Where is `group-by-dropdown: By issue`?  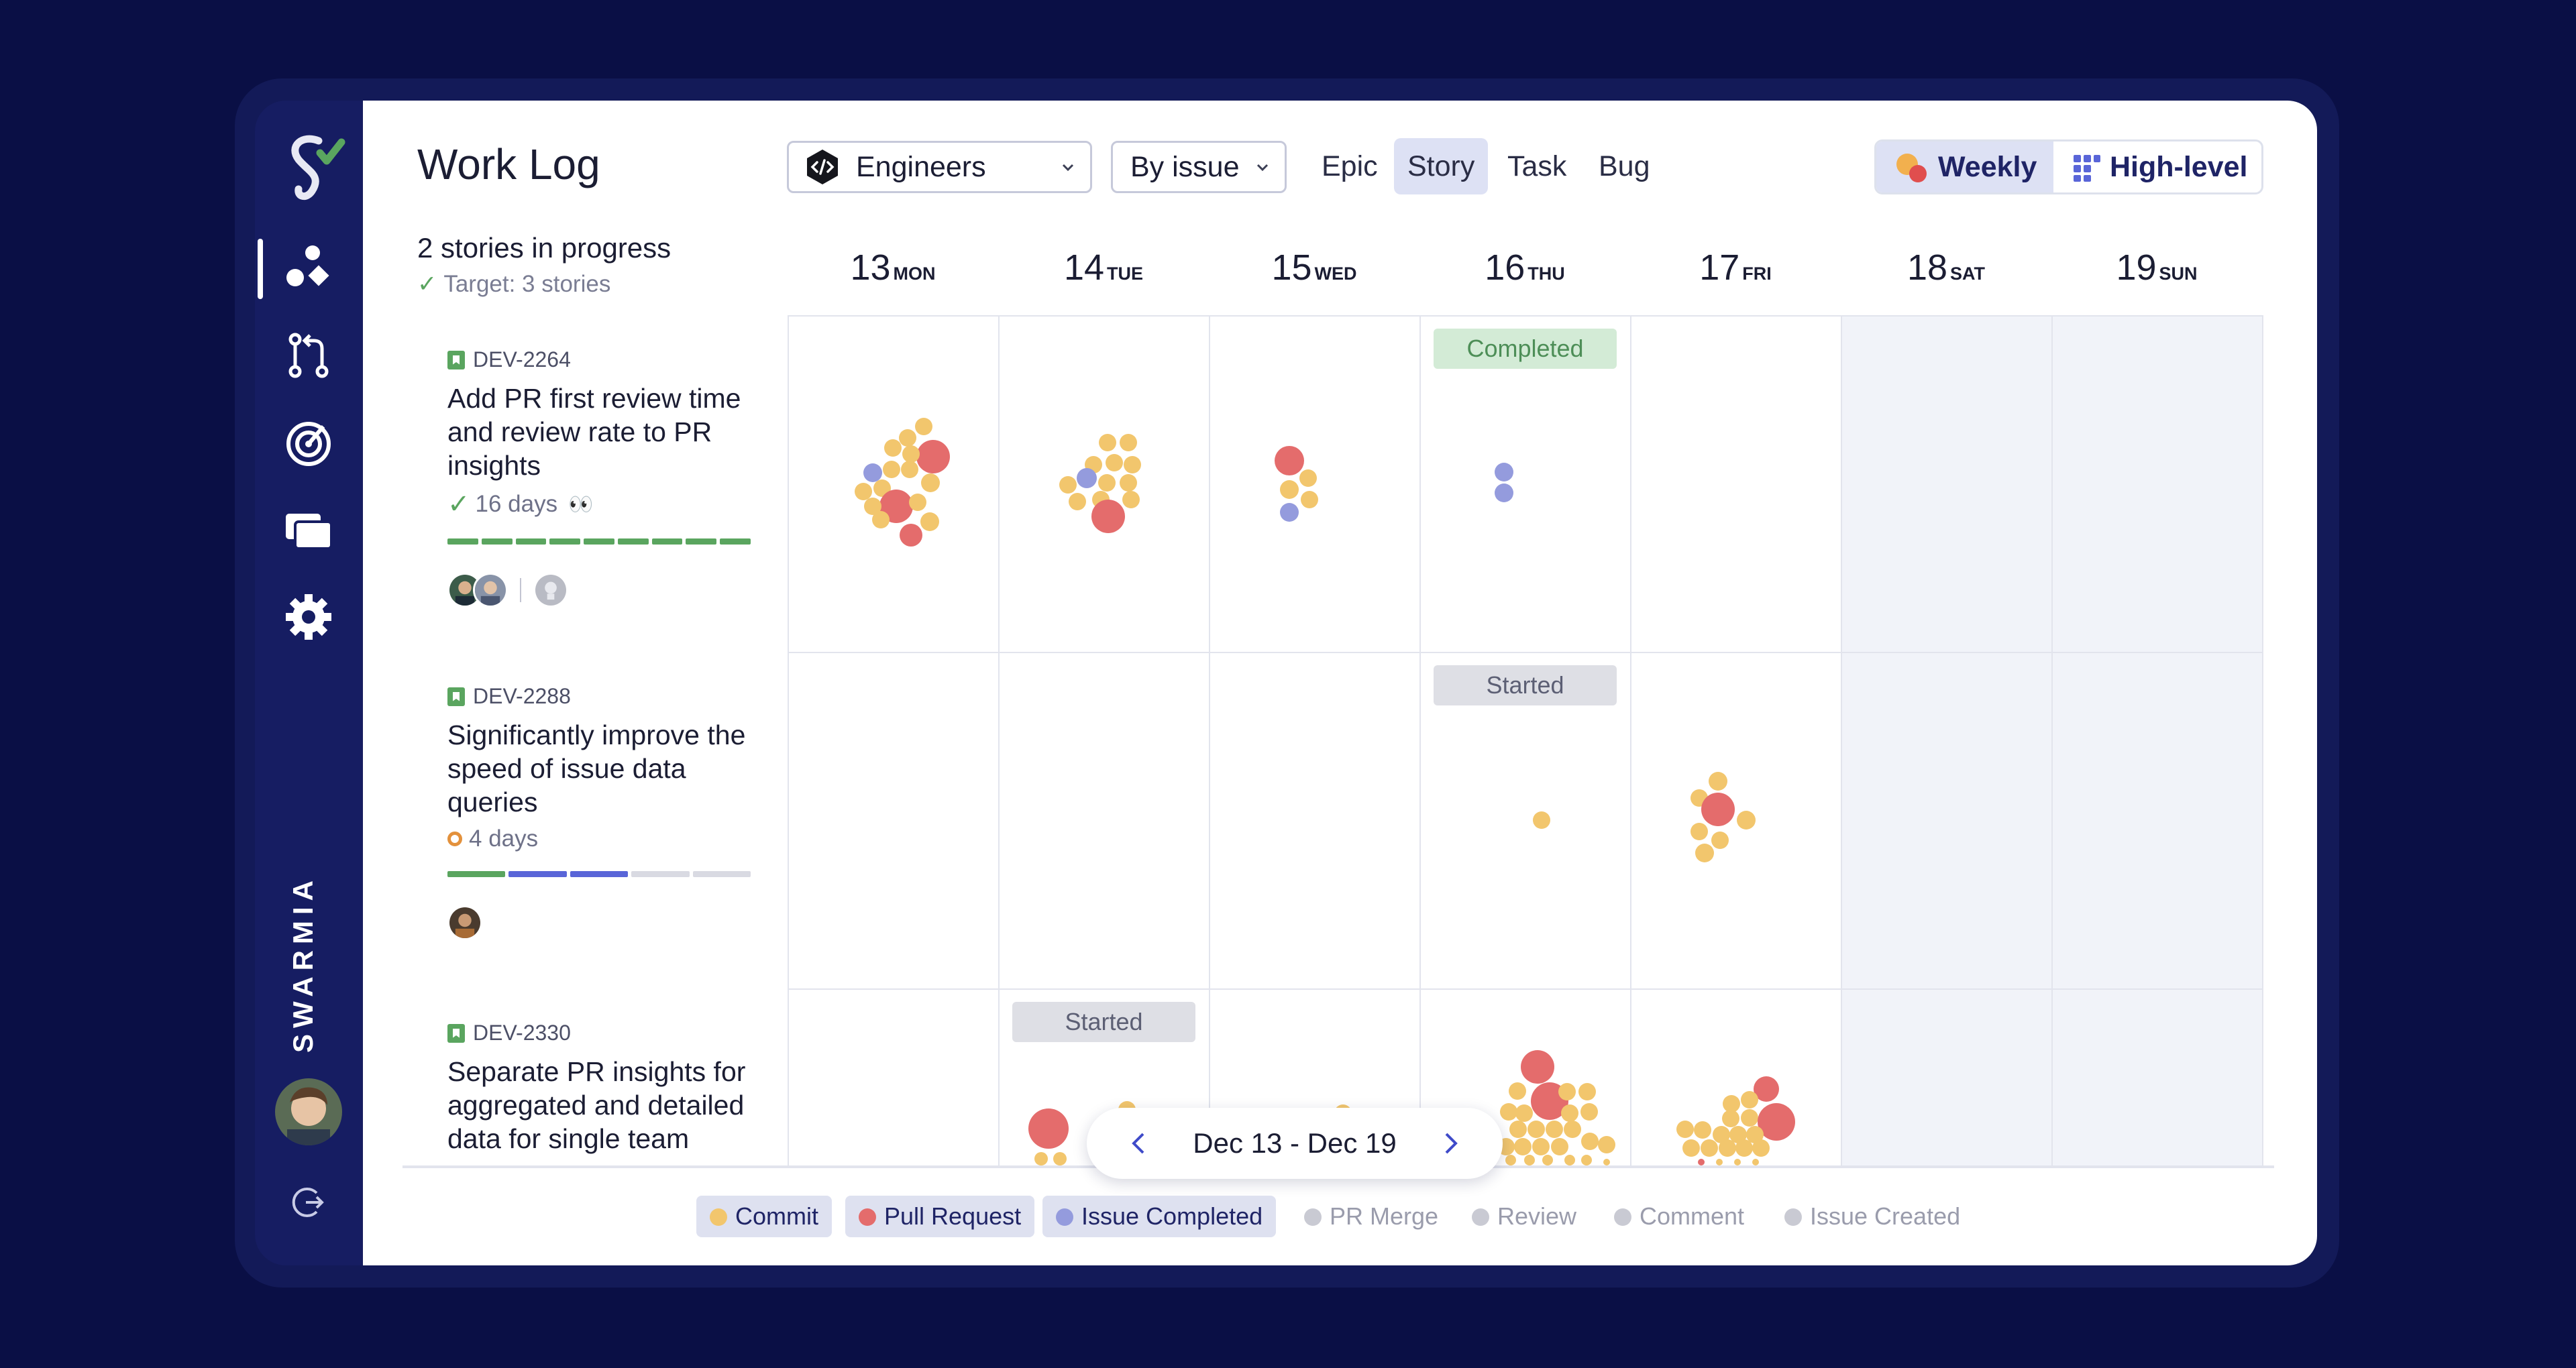
group-by-dropdown: By issue is located at coordinates (1199, 167).